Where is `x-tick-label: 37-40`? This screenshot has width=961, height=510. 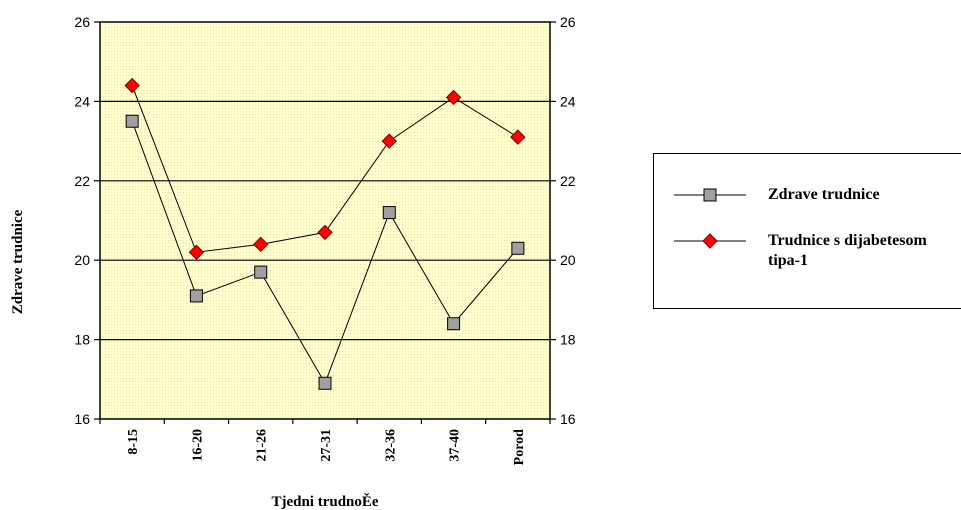 x-tick-label: 37-40 is located at coordinates (455, 445).